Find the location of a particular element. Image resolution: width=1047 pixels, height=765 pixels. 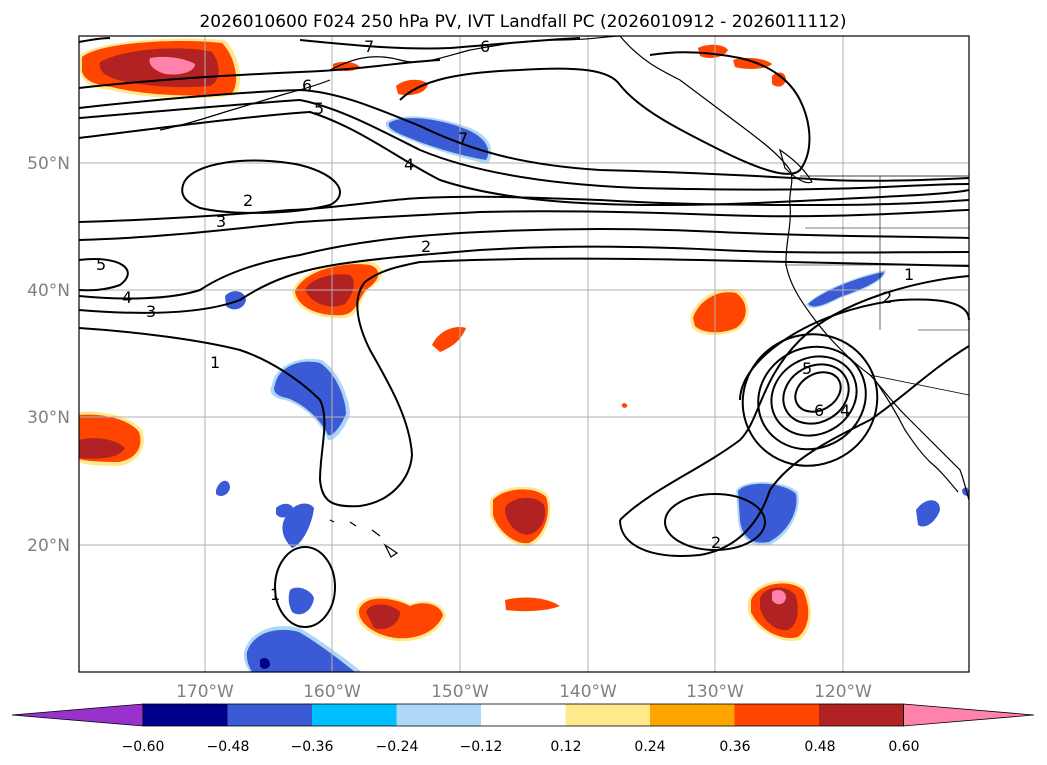

baja-coast is located at coordinates (916, 436).